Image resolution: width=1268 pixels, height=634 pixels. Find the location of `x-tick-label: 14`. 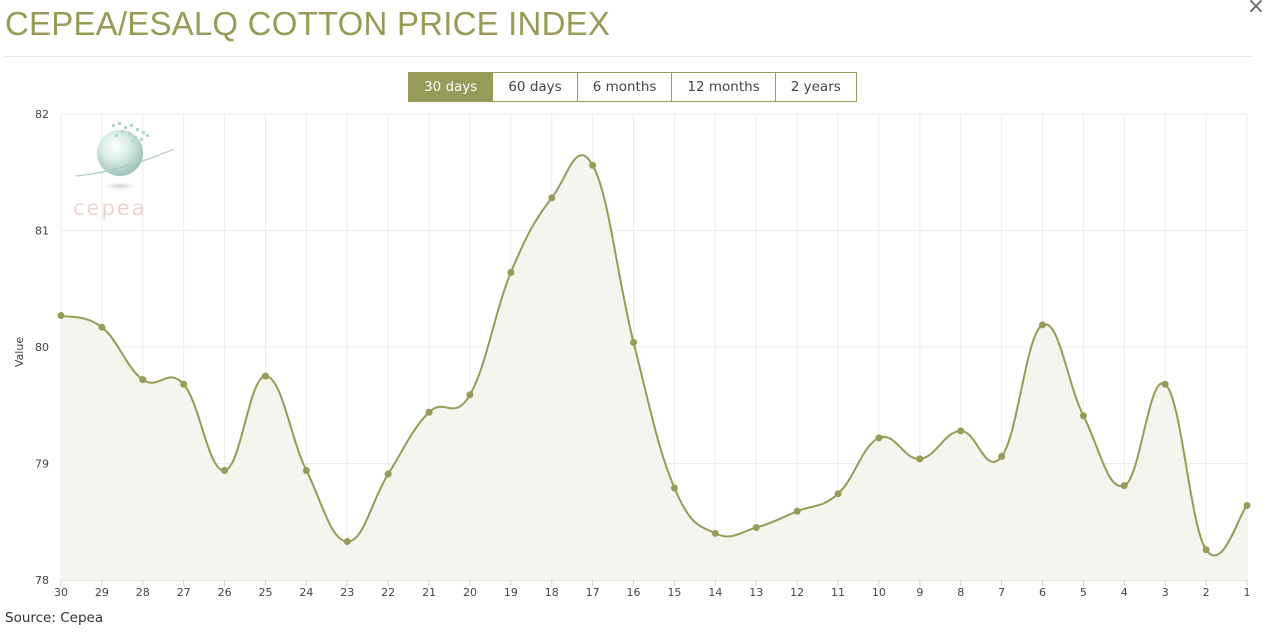

x-tick-label: 14 is located at coordinates (715, 592).